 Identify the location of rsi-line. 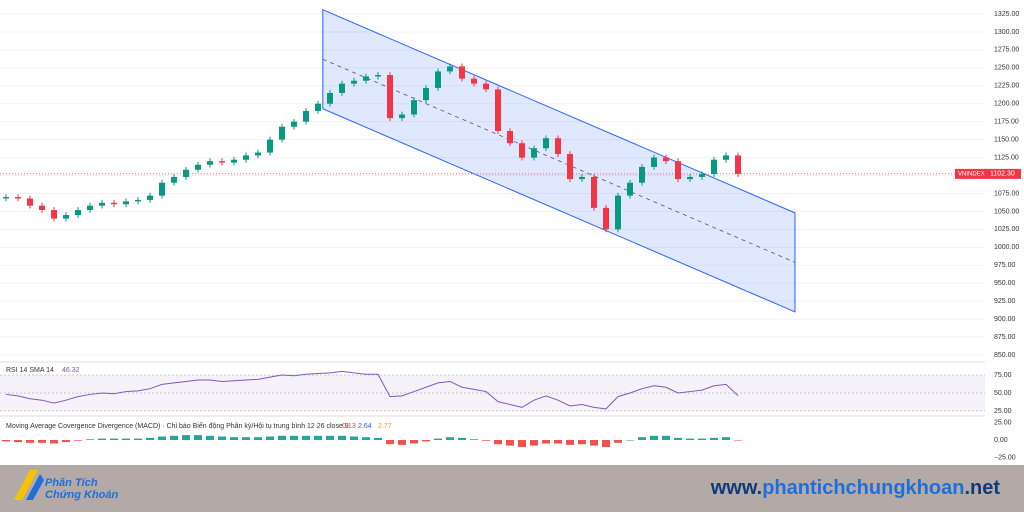
(372, 390).